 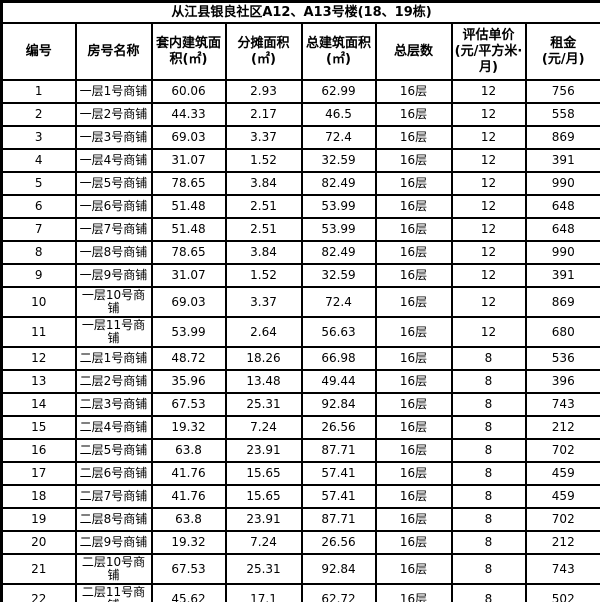 I want to click on table-row-21: 21 二层10号商铺 67.53 25.31 92.84 16层 8 743, so click(x=300, y=569).